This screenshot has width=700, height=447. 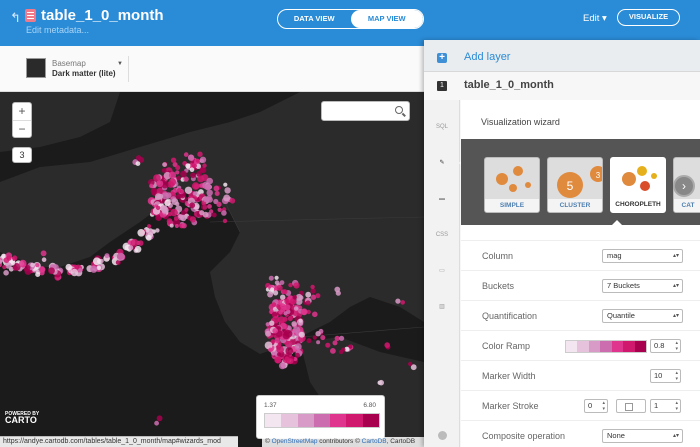 I want to click on wizard-icon: ✎, so click(x=448, y=163).